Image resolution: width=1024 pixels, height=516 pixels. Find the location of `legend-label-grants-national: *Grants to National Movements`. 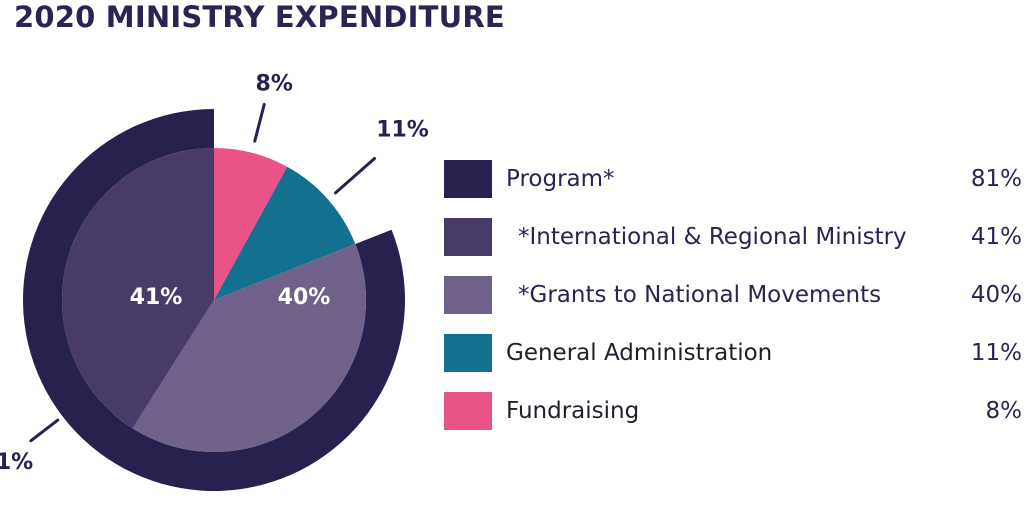

legend-label-grants-national: *Grants to National Movements is located at coordinates (700, 295).